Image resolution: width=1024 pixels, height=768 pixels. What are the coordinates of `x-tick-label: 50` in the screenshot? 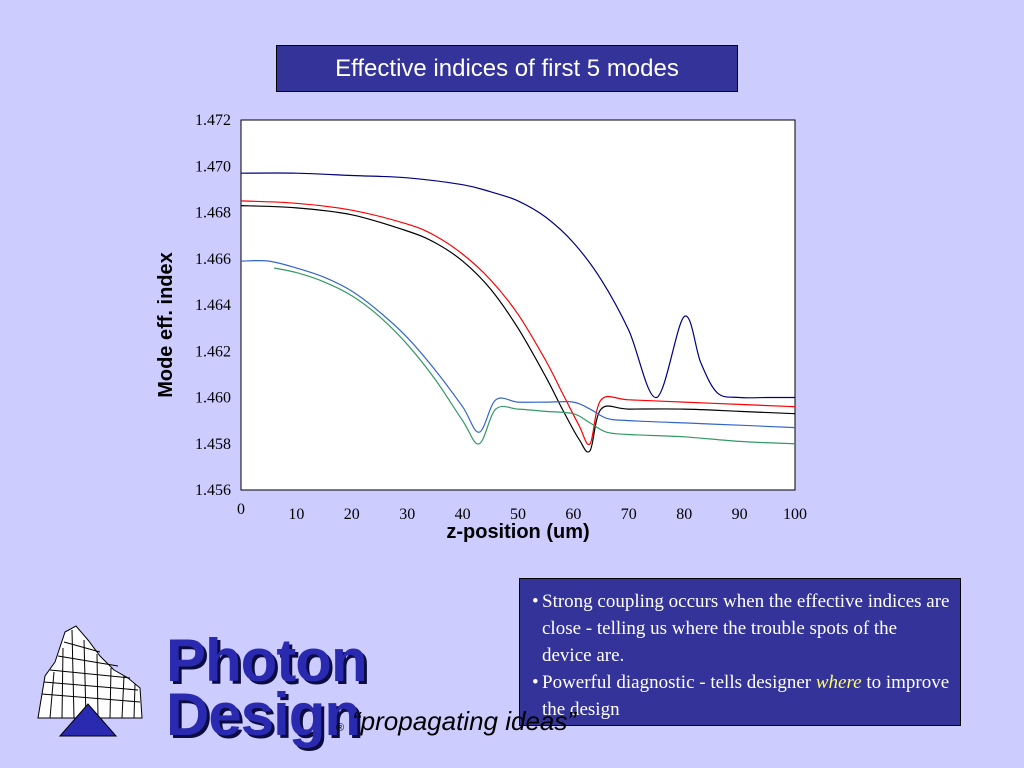 It's located at (518, 514).